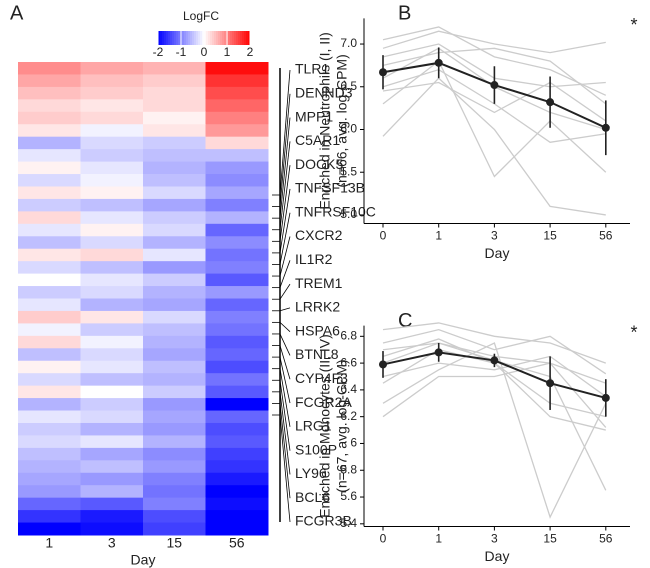 The height and width of the screenshot is (568, 650). What do you see at coordinates (335, 211) in the screenshot?
I see `gene-label: TNFRSF10C` at bounding box center [335, 211].